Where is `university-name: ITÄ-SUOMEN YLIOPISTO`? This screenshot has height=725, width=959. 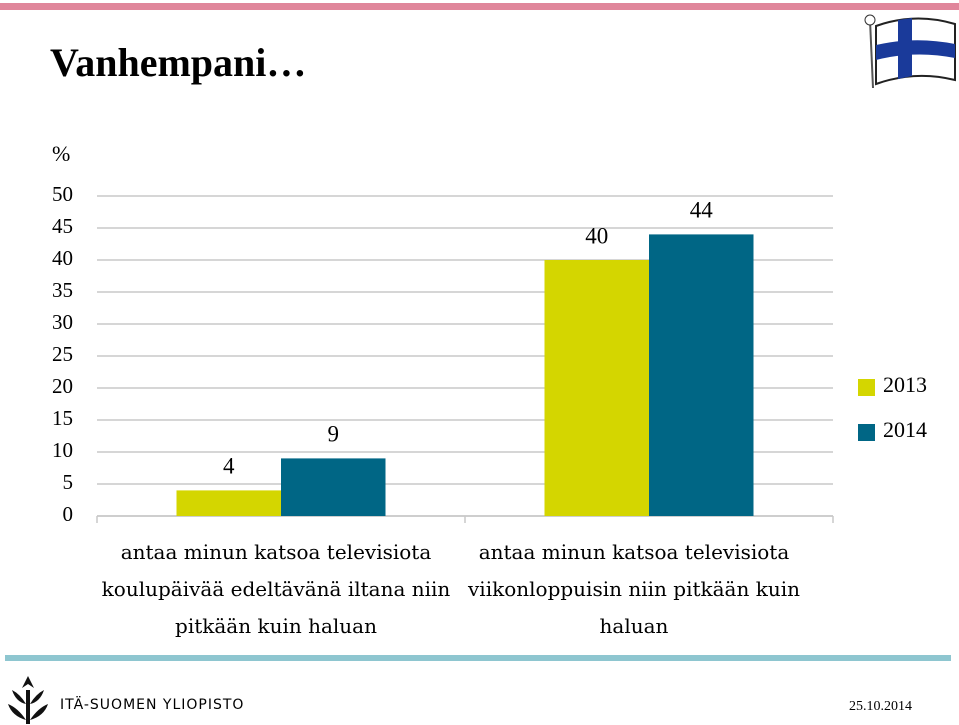
university-name: ITÄ-SUOMEN YLIOPISTO is located at coordinates (152, 704).